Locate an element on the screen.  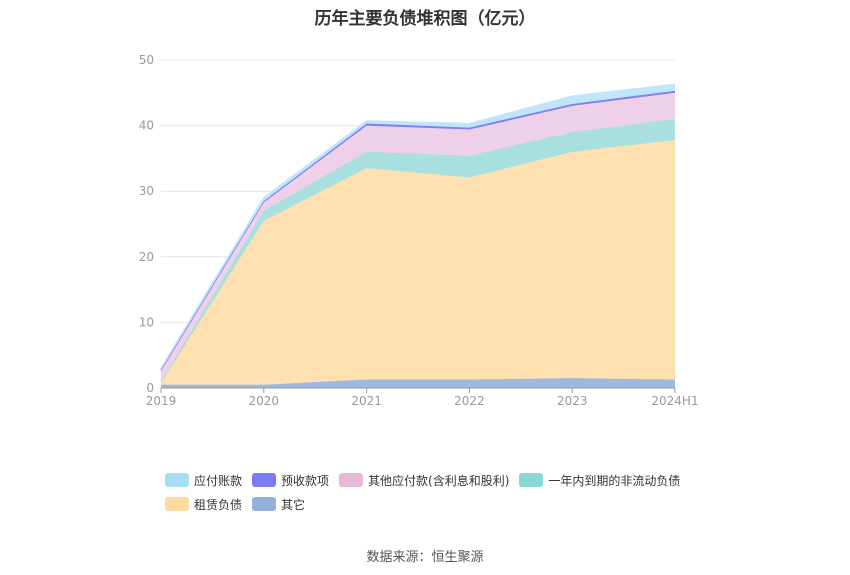
legend-label: 其它 is located at coordinates (293, 504).